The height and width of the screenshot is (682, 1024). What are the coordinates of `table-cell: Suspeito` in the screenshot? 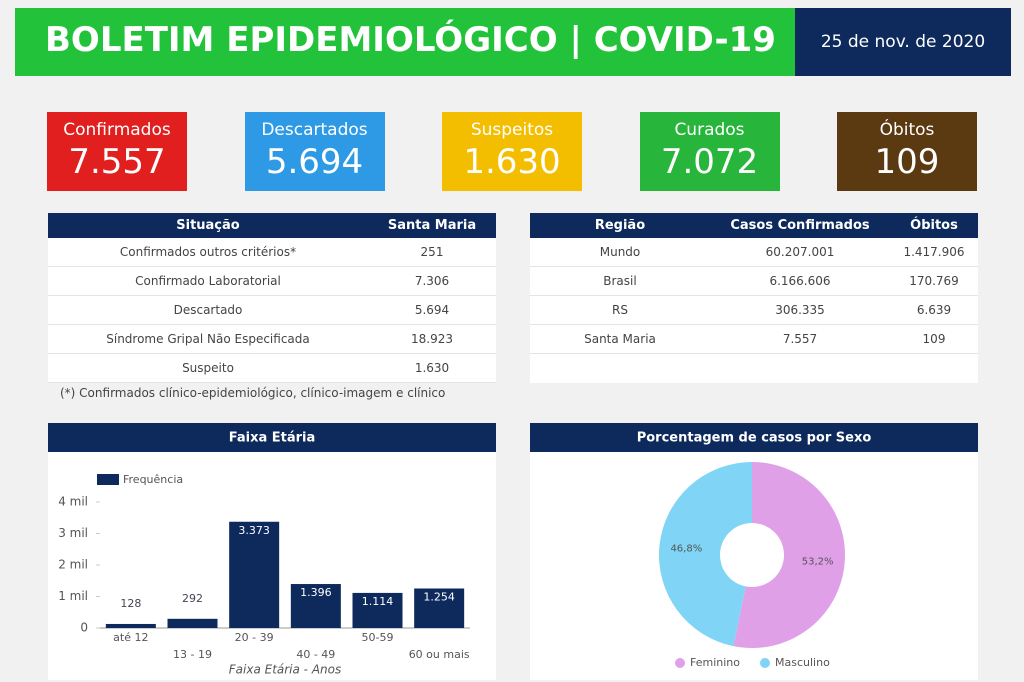 It's located at (208, 368).